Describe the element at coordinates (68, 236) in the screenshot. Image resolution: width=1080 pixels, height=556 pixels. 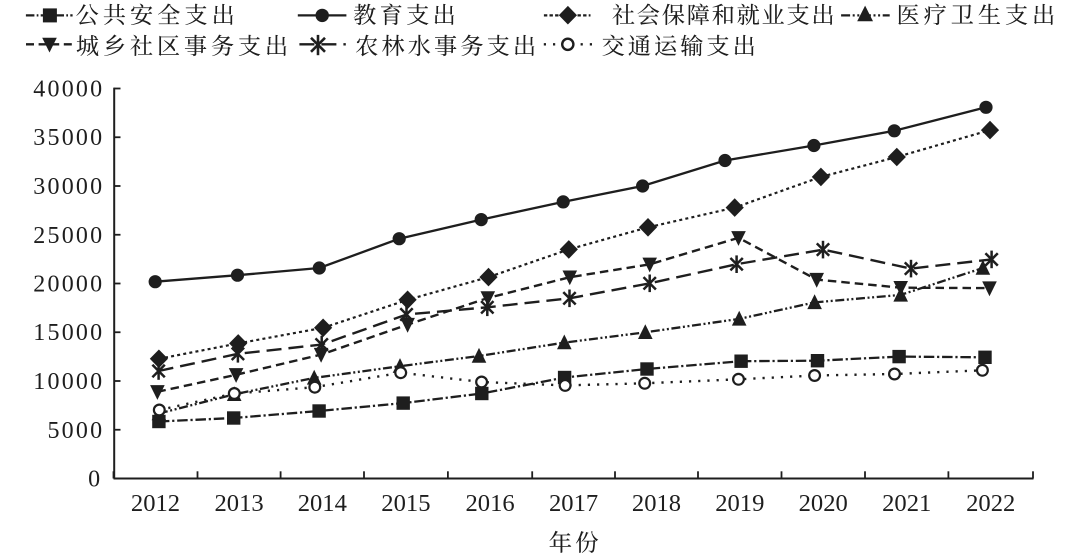
I see `svg-text: 25000` at that location.